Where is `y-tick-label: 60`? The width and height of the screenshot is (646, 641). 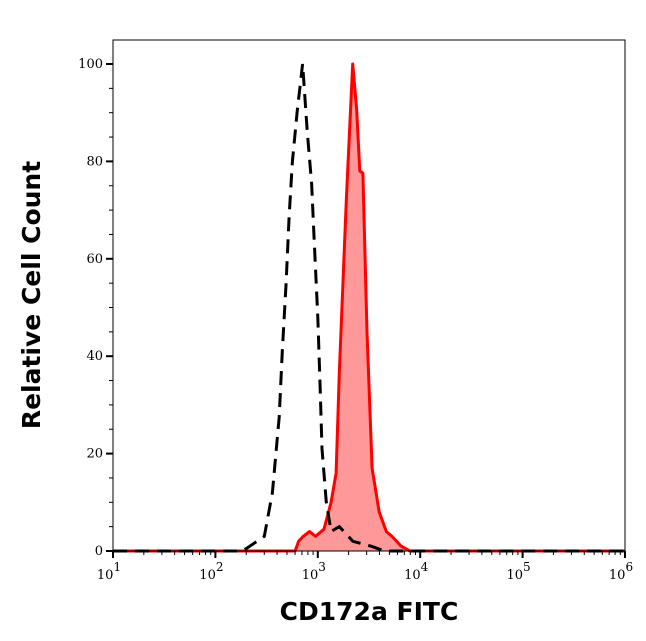 y-tick-label: 60 is located at coordinates (94, 259).